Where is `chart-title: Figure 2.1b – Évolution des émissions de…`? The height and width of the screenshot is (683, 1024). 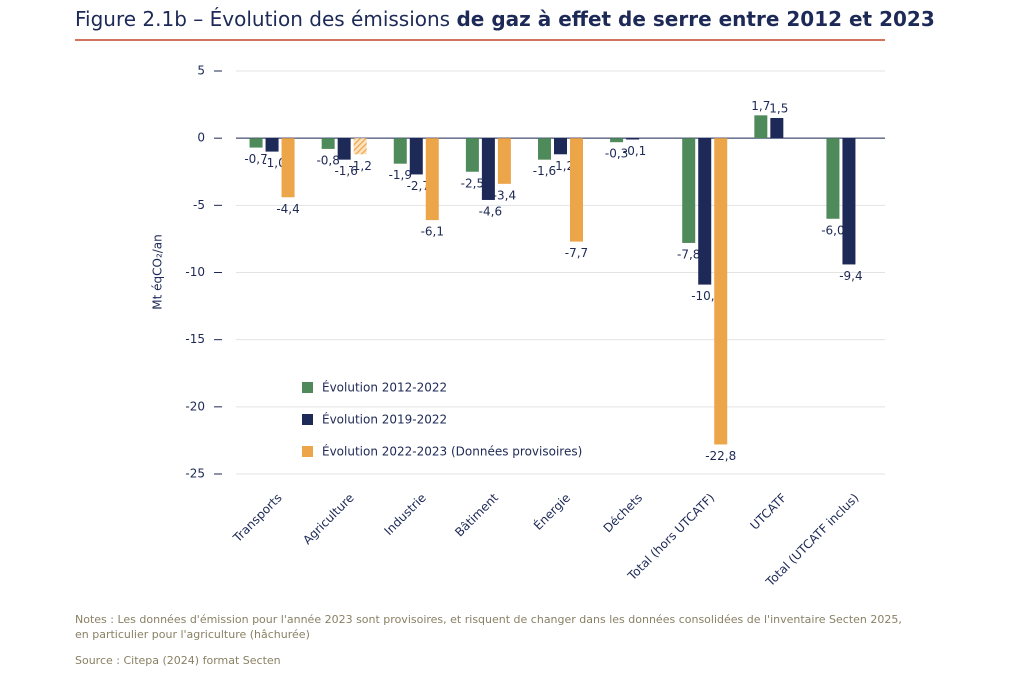 chart-title: Figure 2.1b – Évolution des émissions de… is located at coordinates (505, 19).